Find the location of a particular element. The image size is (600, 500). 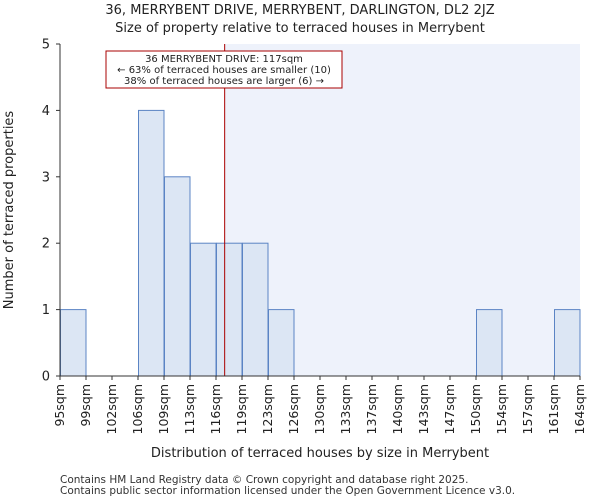

bar-161sqm is located at coordinates (567, 343).